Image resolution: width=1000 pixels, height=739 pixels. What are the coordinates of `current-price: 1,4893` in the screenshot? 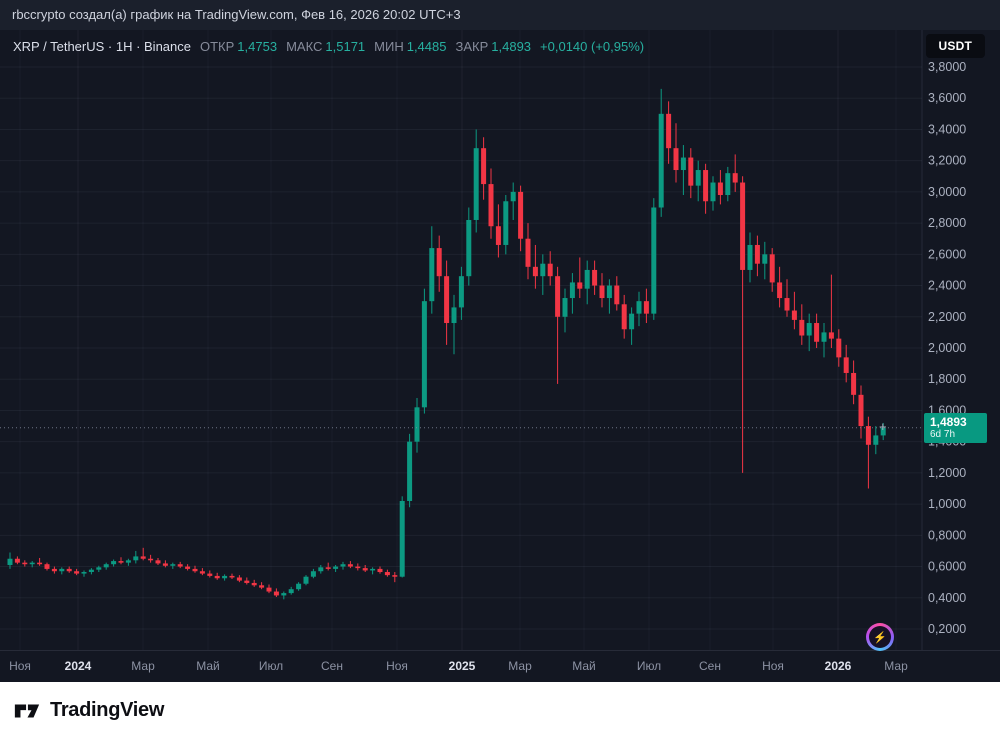 It's located at (948, 421).